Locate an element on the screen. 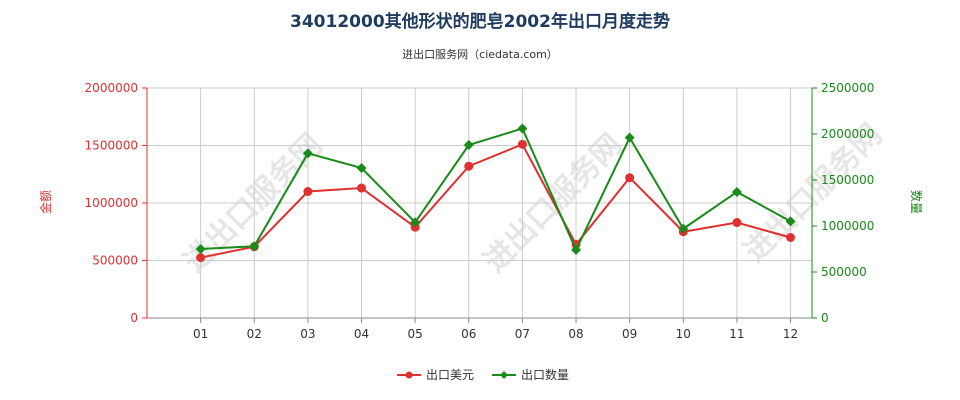  legend-label-usd: 出口美元 is located at coordinates (450, 375).